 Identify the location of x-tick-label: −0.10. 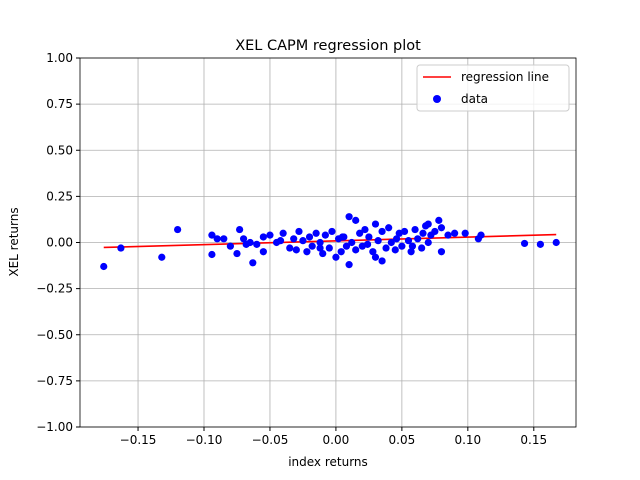
(204, 440).